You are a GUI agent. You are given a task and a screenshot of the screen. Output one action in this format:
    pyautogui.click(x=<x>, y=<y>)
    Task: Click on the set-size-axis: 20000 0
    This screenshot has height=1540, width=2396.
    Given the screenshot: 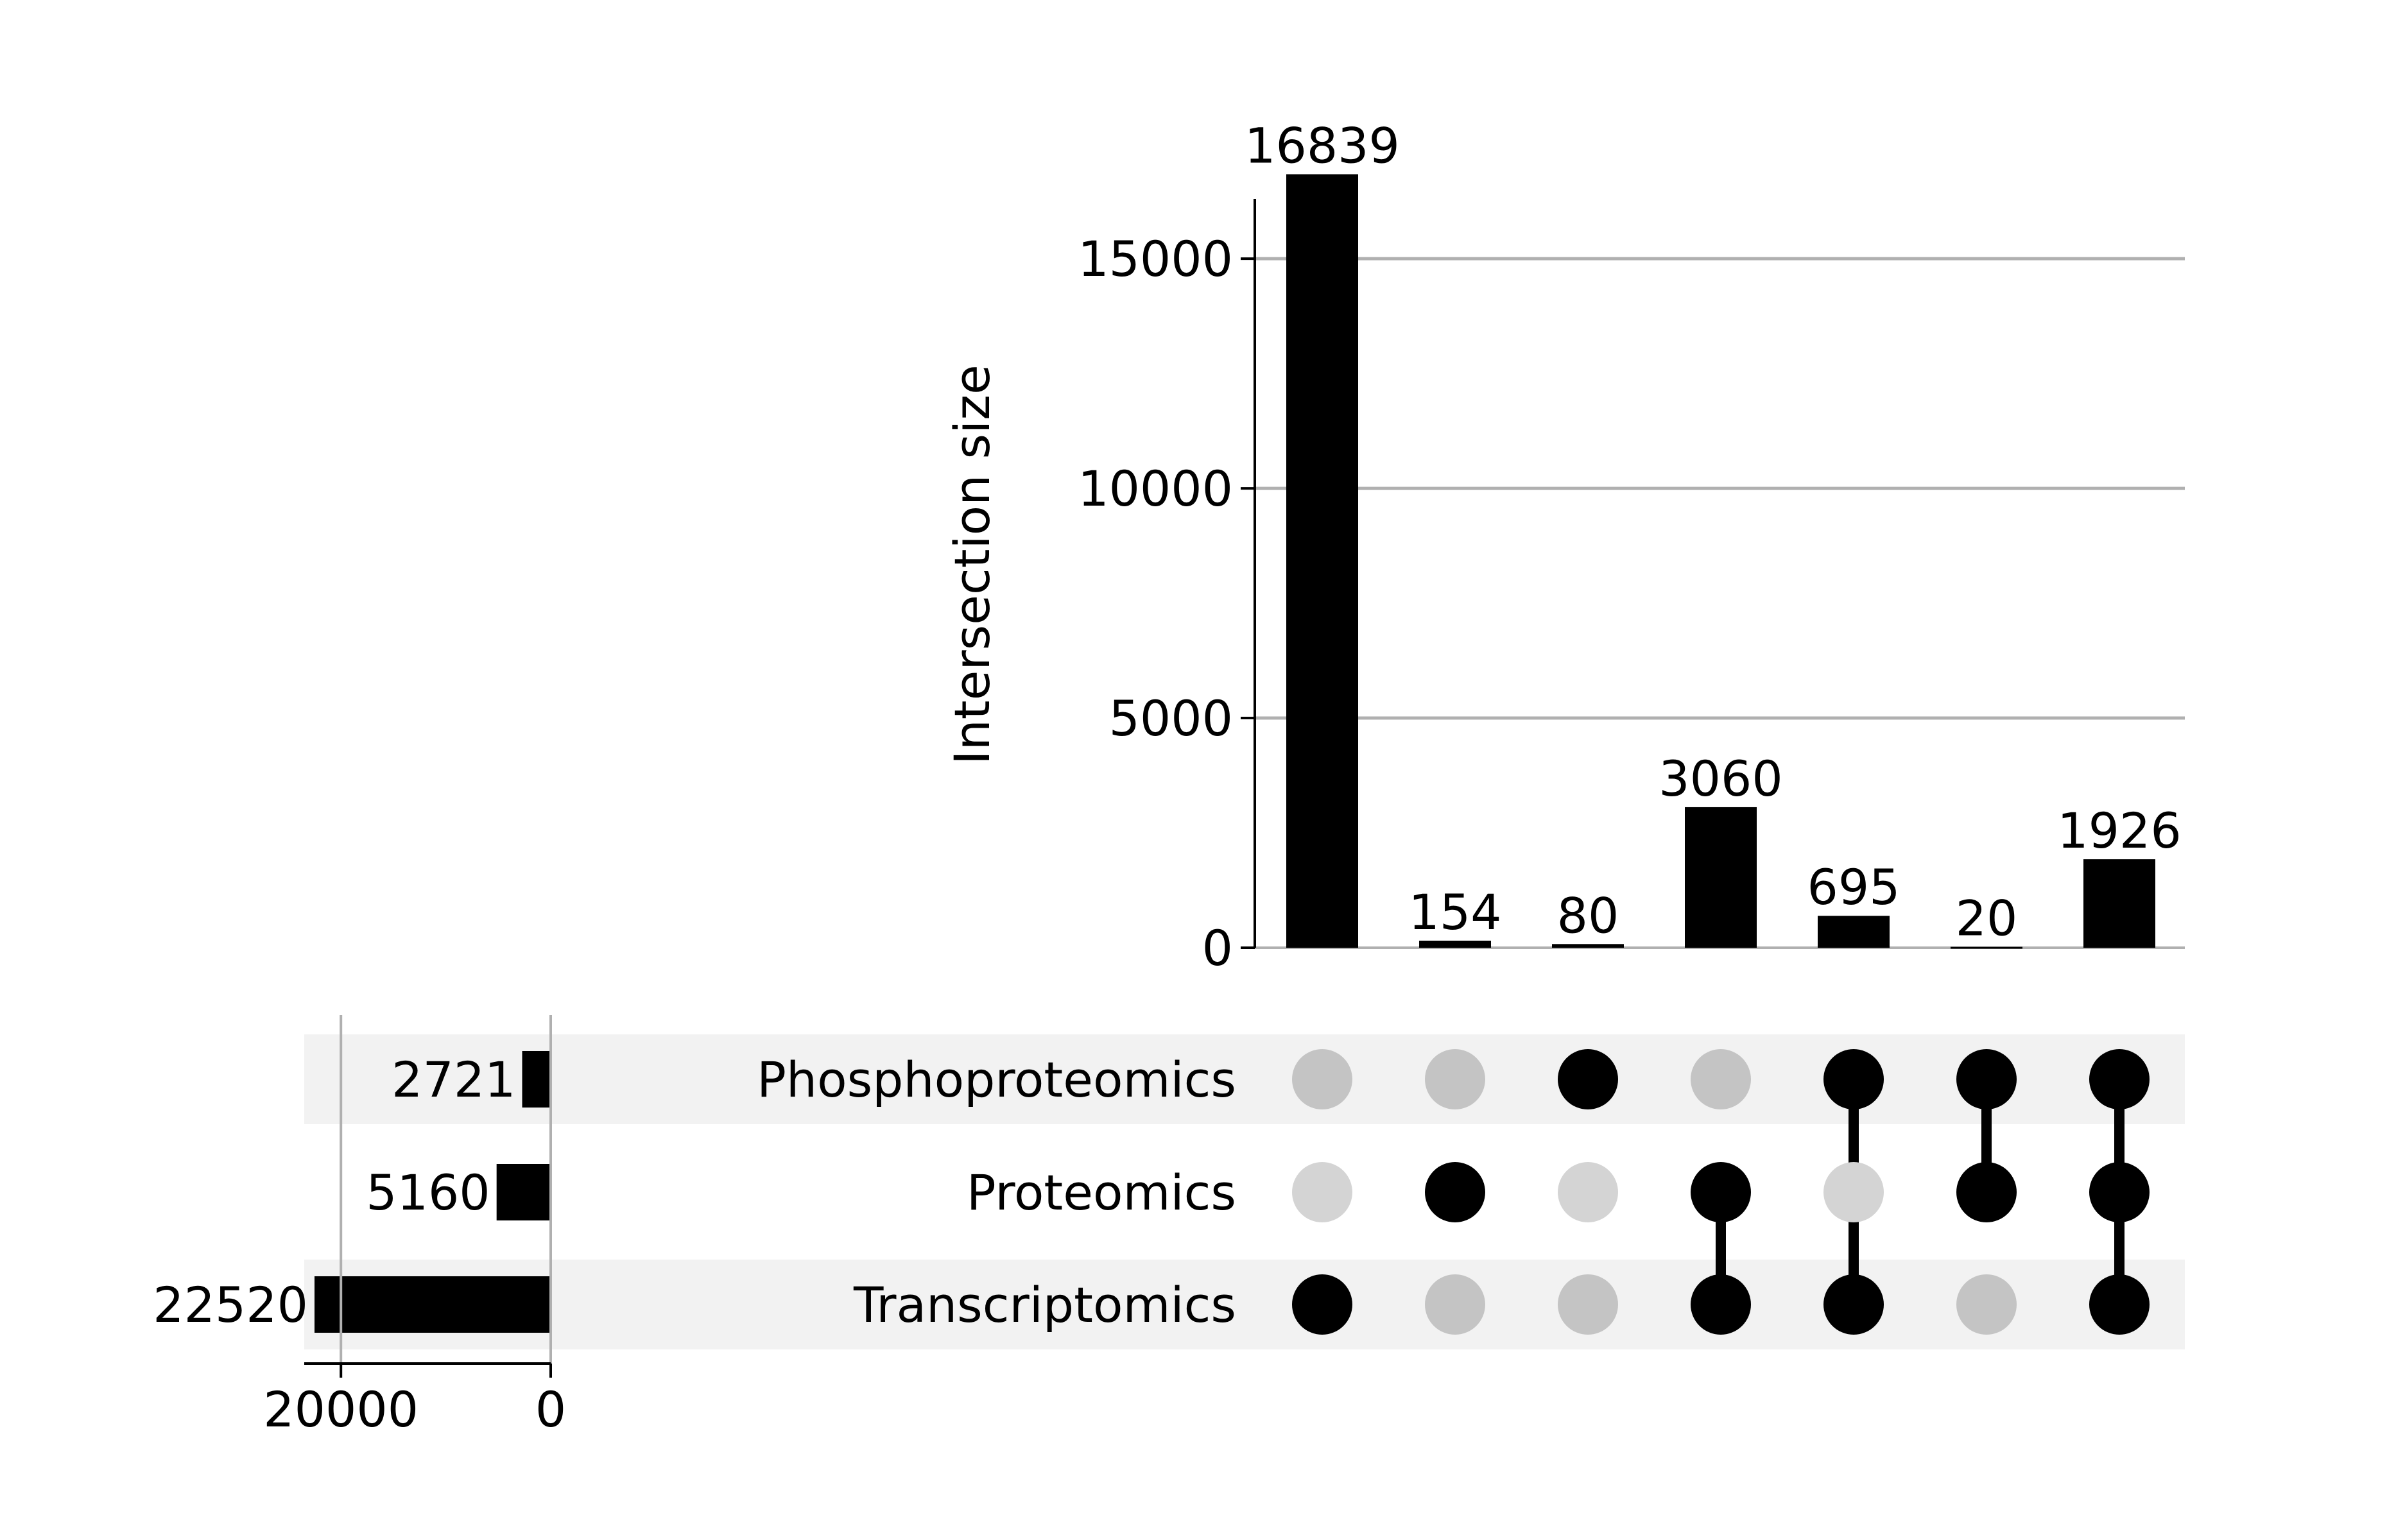 What is the action you would take?
    pyautogui.click(x=415, y=1227)
    